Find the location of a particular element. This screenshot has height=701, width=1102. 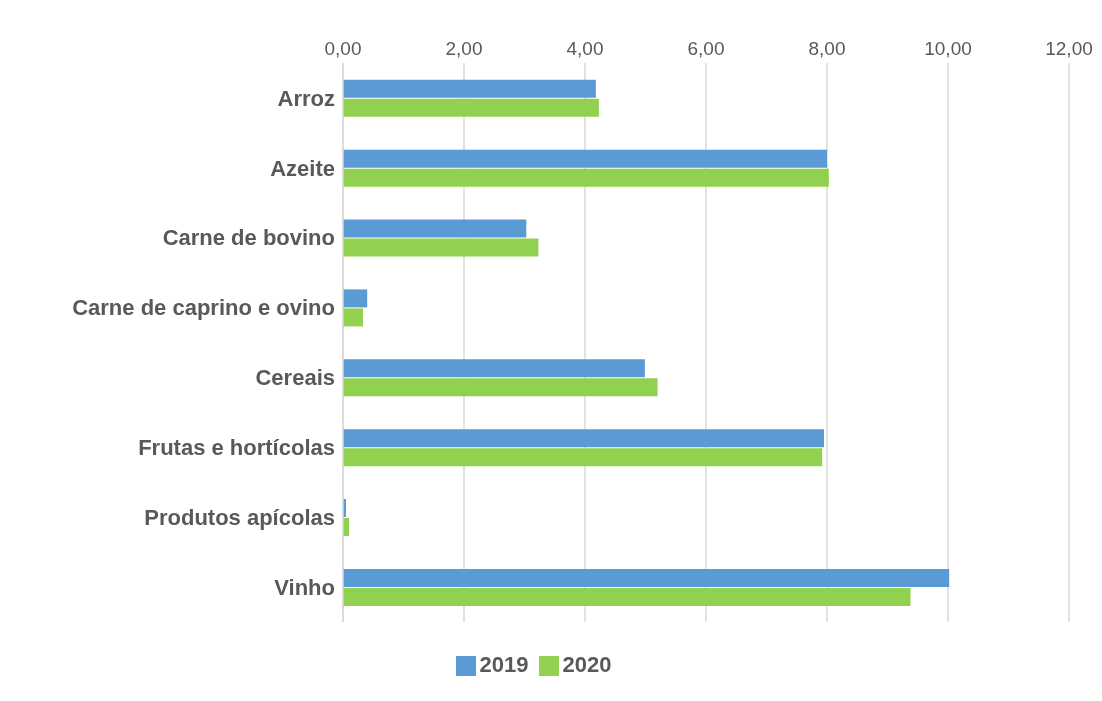

x-tick-label: 8,00 is located at coordinates (827, 48).